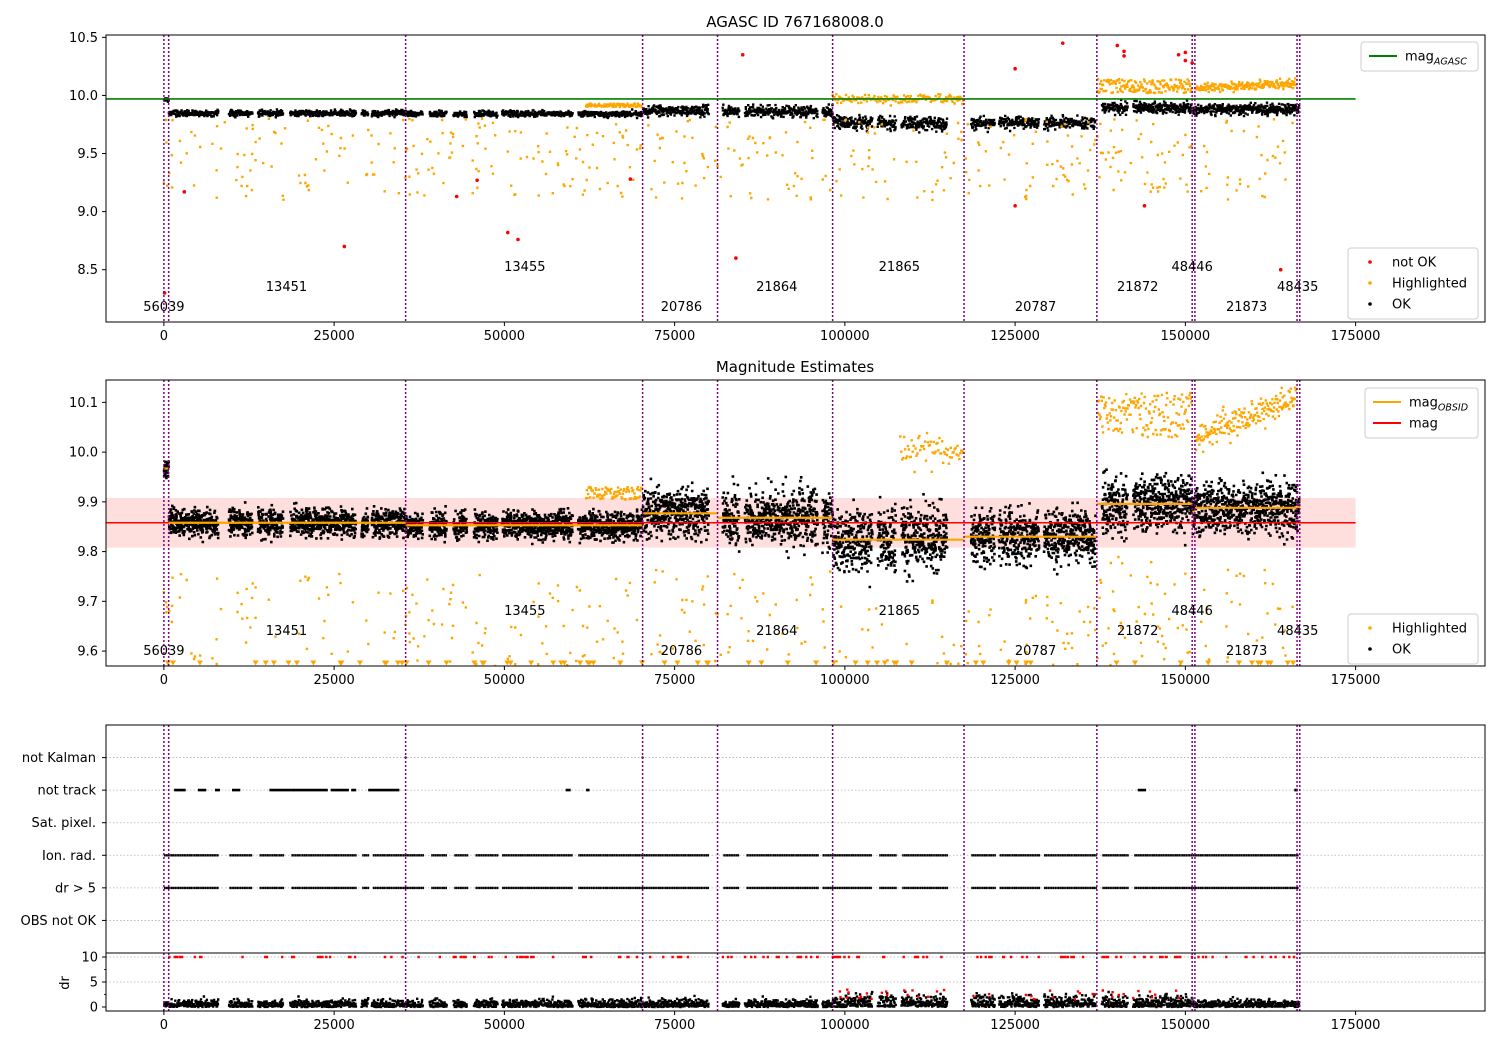 Image resolution: width=1500 pixels, height=1050 pixels. I want to click on y-tick-label: 10.5, so click(83, 38).